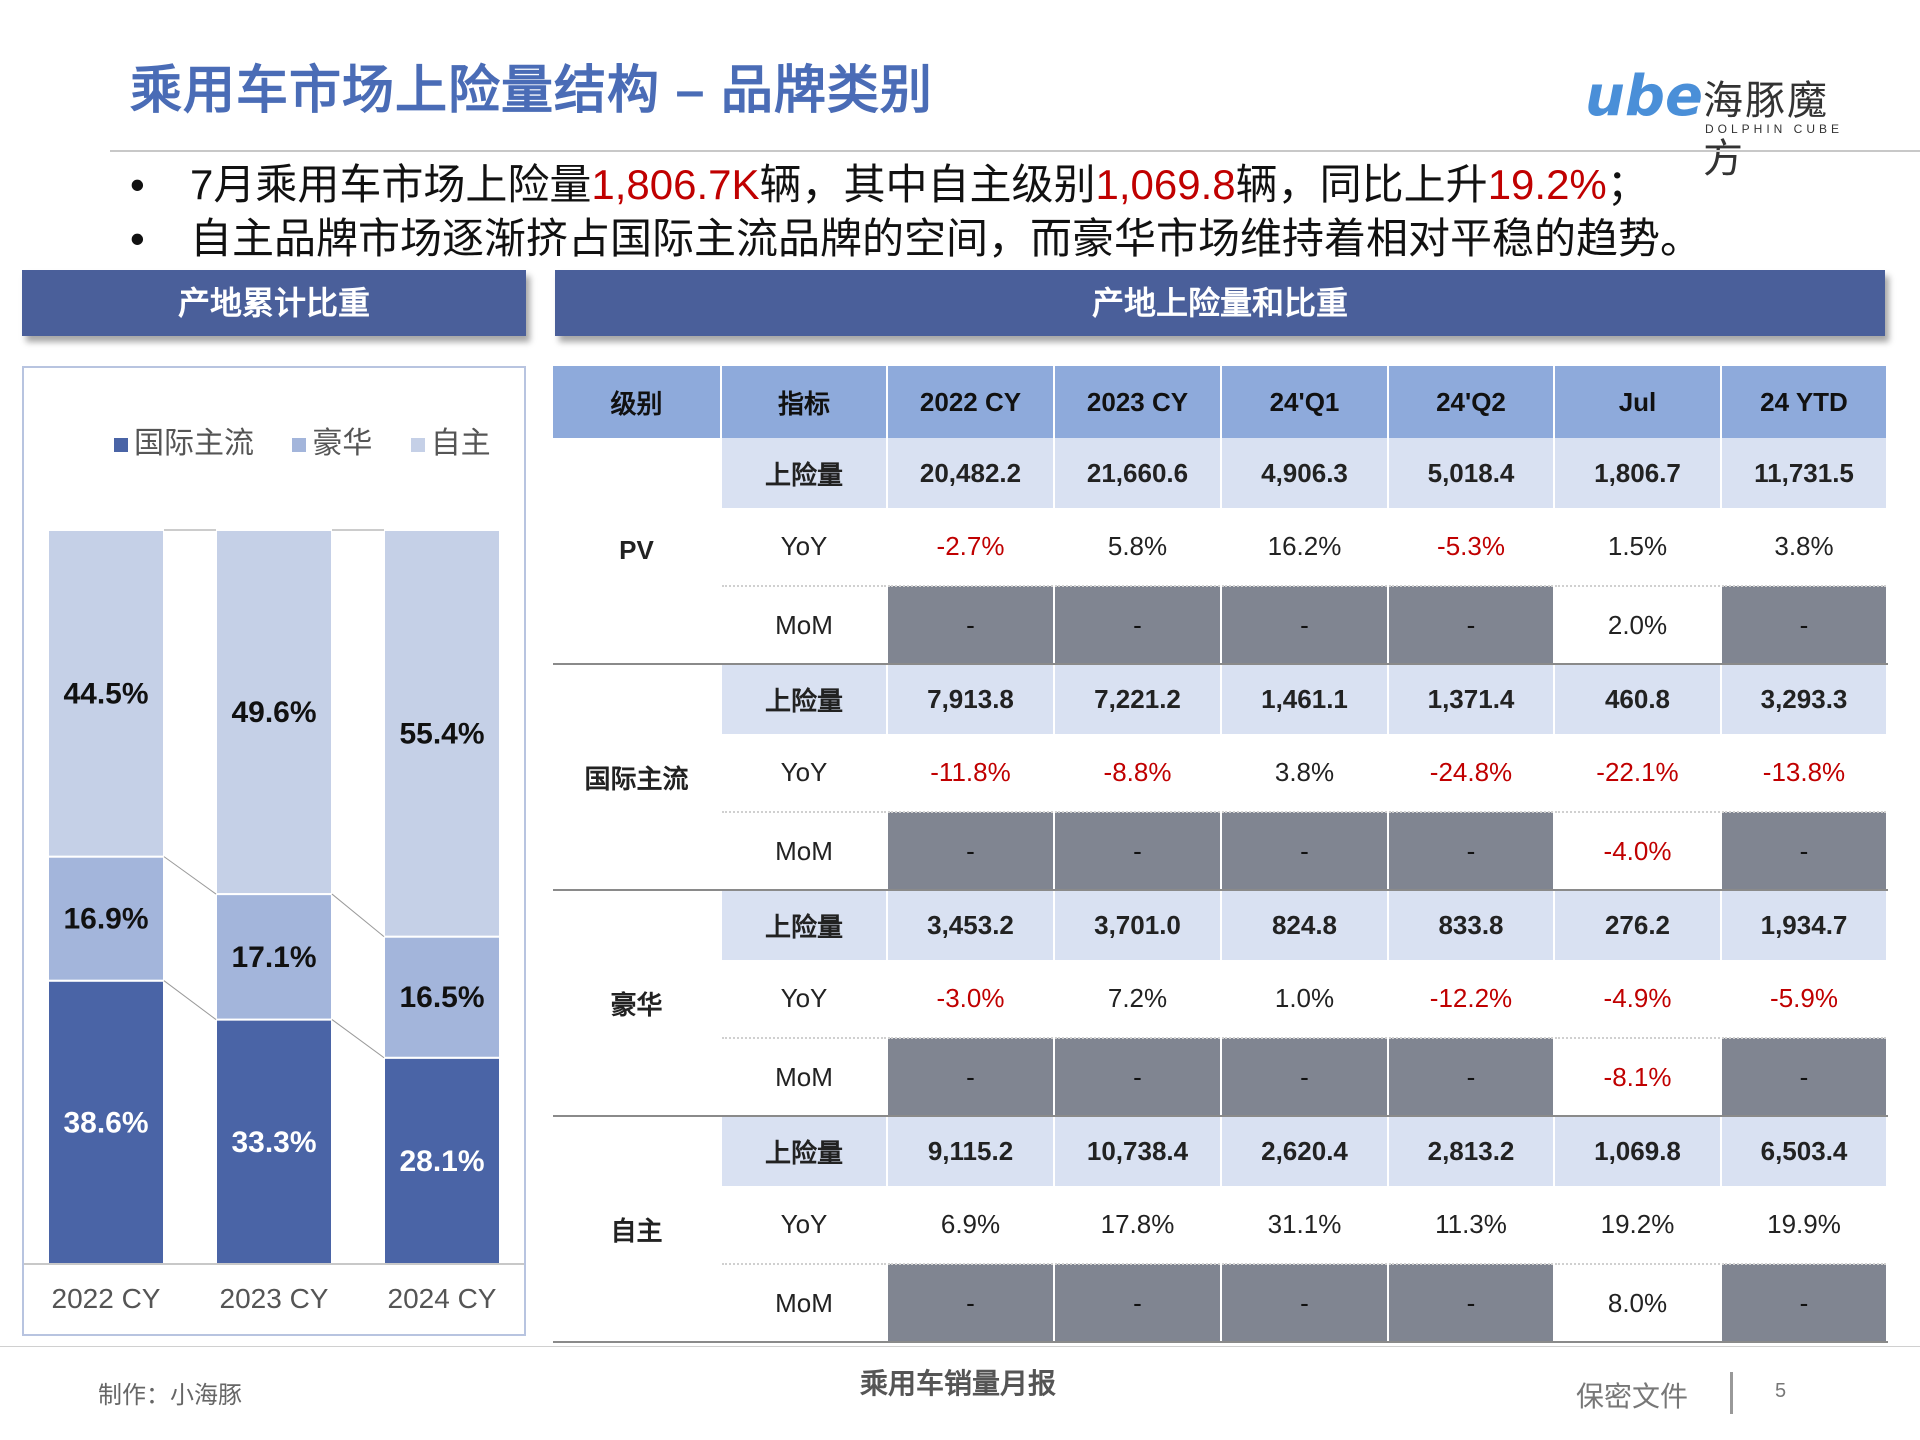 The image size is (1920, 1440). I want to click on logo: ube 海豚魔方 DOLPHIN CUBE, so click(1725, 120).